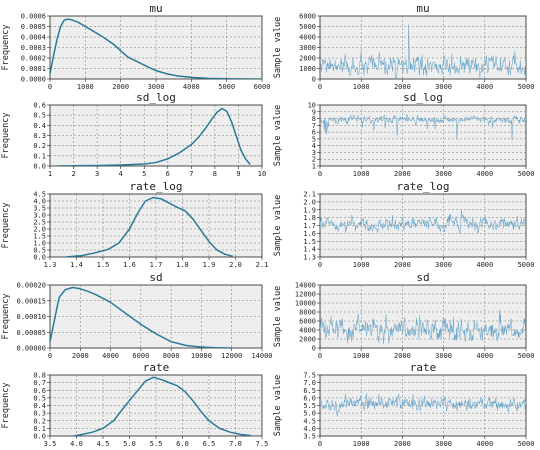 This screenshot has width=540, height=450. Describe the element at coordinates (312, 106) in the screenshot. I see `y-tick-label: 10` at that location.